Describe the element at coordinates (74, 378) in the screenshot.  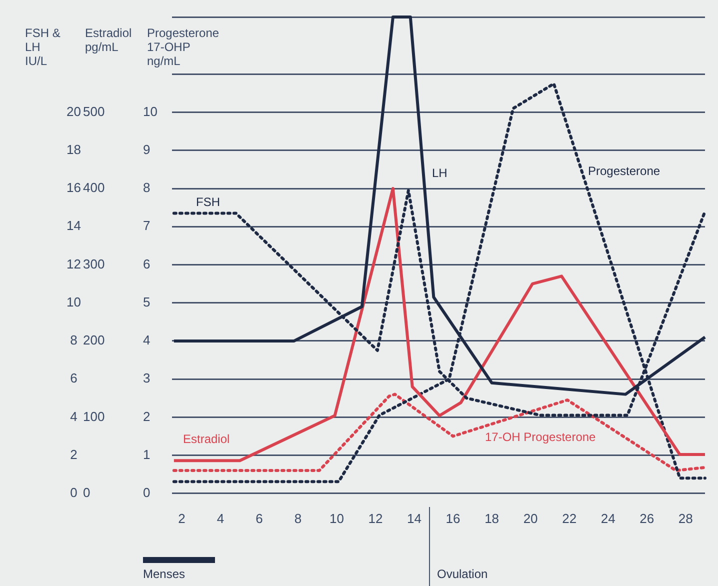
I see `y3-tick-label: 6` at that location.